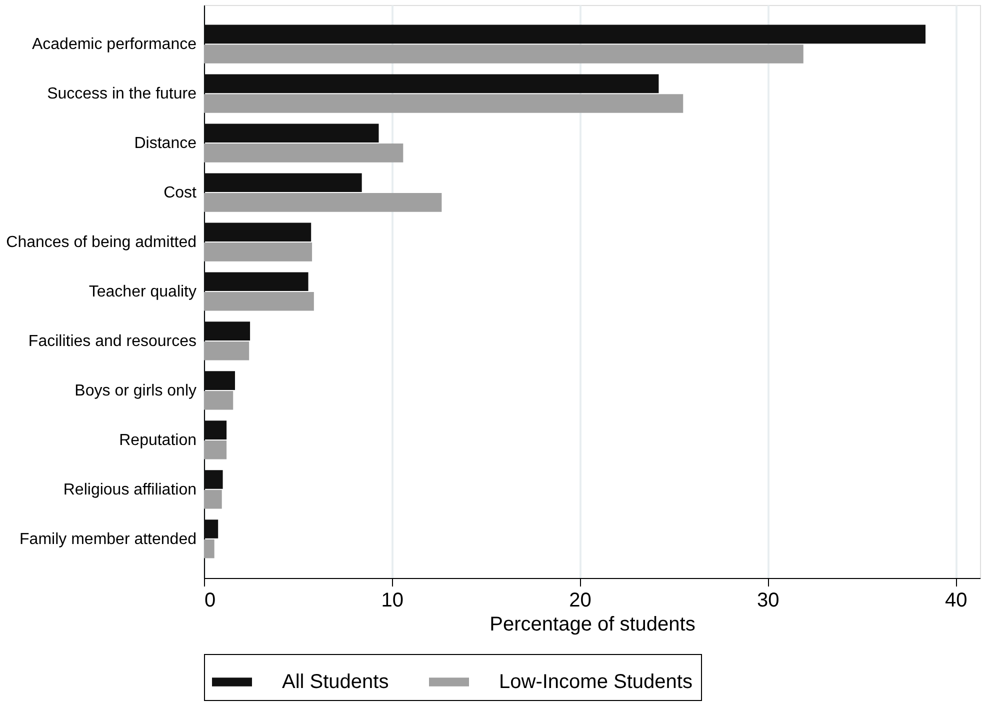  I want to click on x-tick-label: 10, so click(392, 601).